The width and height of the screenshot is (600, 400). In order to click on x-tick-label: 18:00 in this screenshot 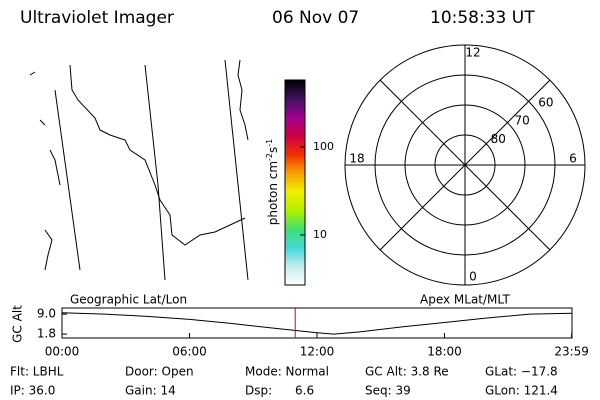, I will do `click(444, 352)`.